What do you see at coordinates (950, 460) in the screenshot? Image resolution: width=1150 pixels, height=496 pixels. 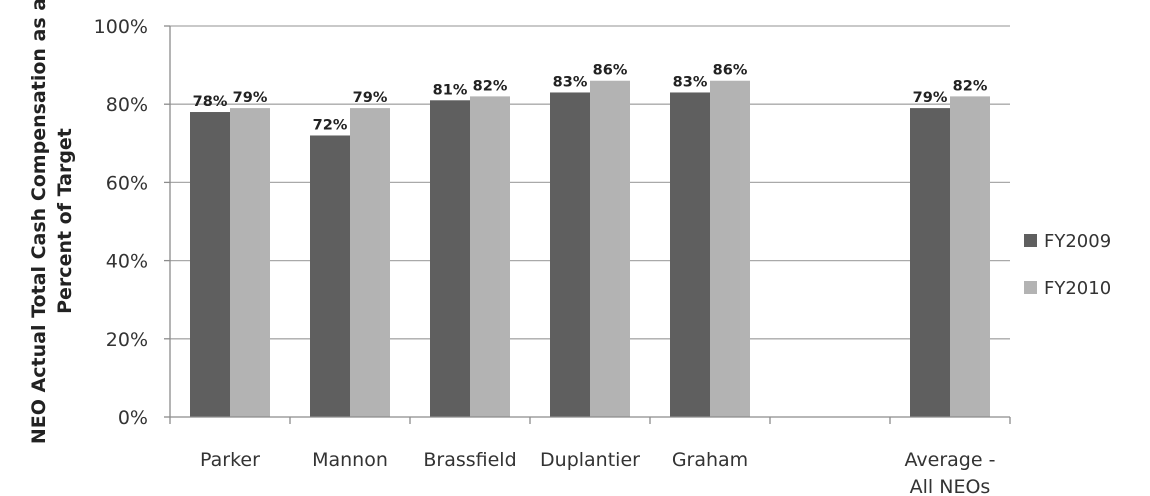 I see `x-tick-label: Average -` at bounding box center [950, 460].